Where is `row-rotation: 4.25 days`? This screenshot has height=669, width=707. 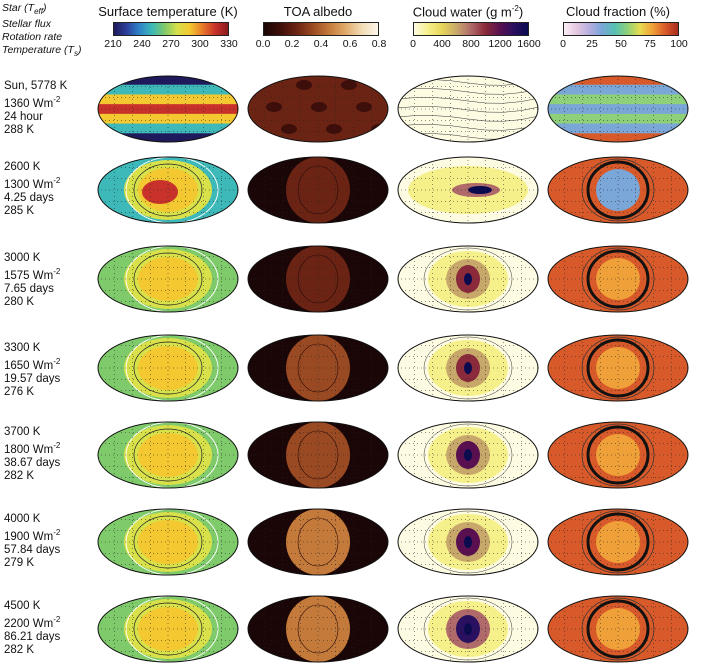 row-rotation: 4.25 days is located at coordinates (29, 197).